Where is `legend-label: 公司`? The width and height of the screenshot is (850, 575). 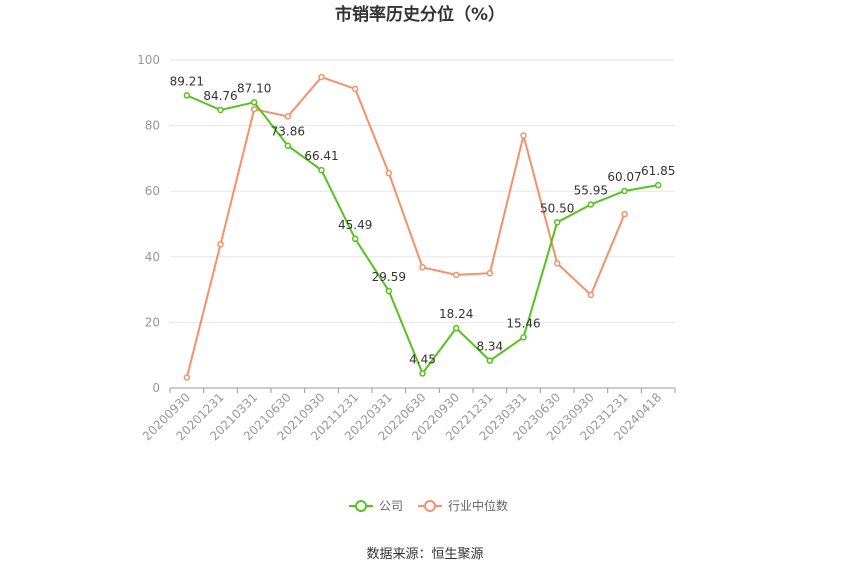 legend-label: 公司 is located at coordinates (391, 506).